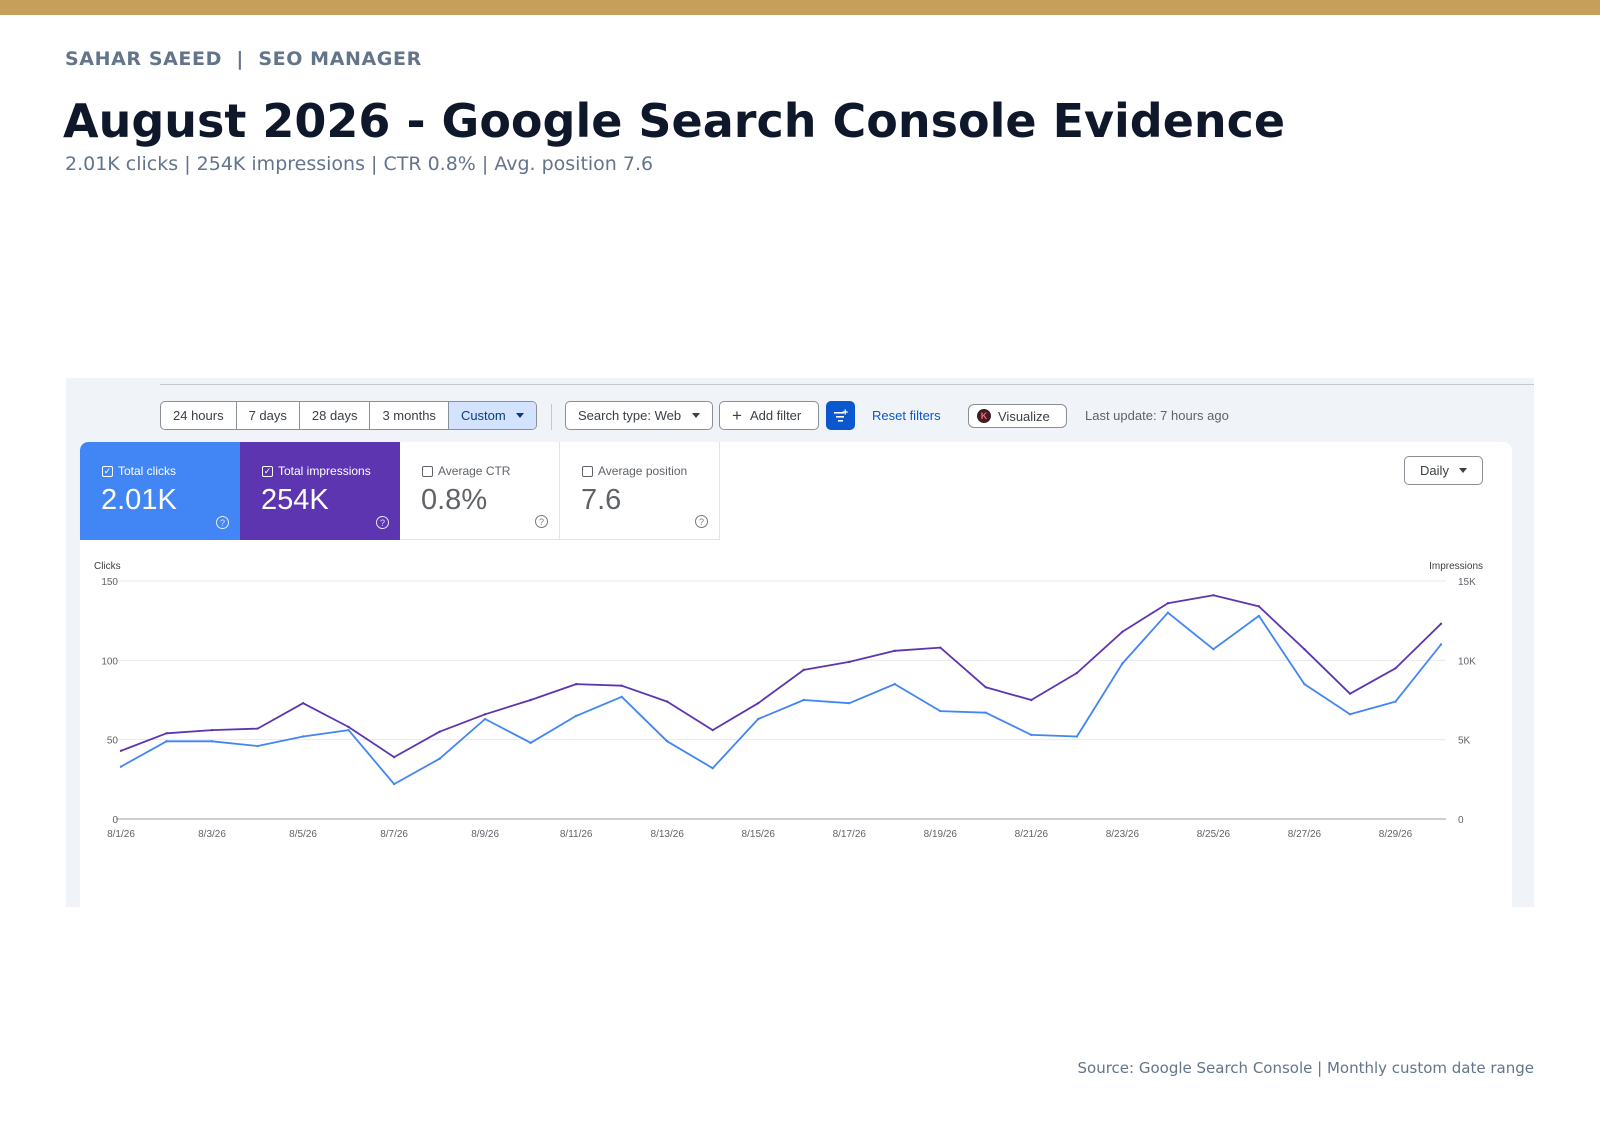 This screenshot has height=1131, width=1600. Describe the element at coordinates (1434, 470) in the screenshot. I see `granularity-label: Daily` at that location.